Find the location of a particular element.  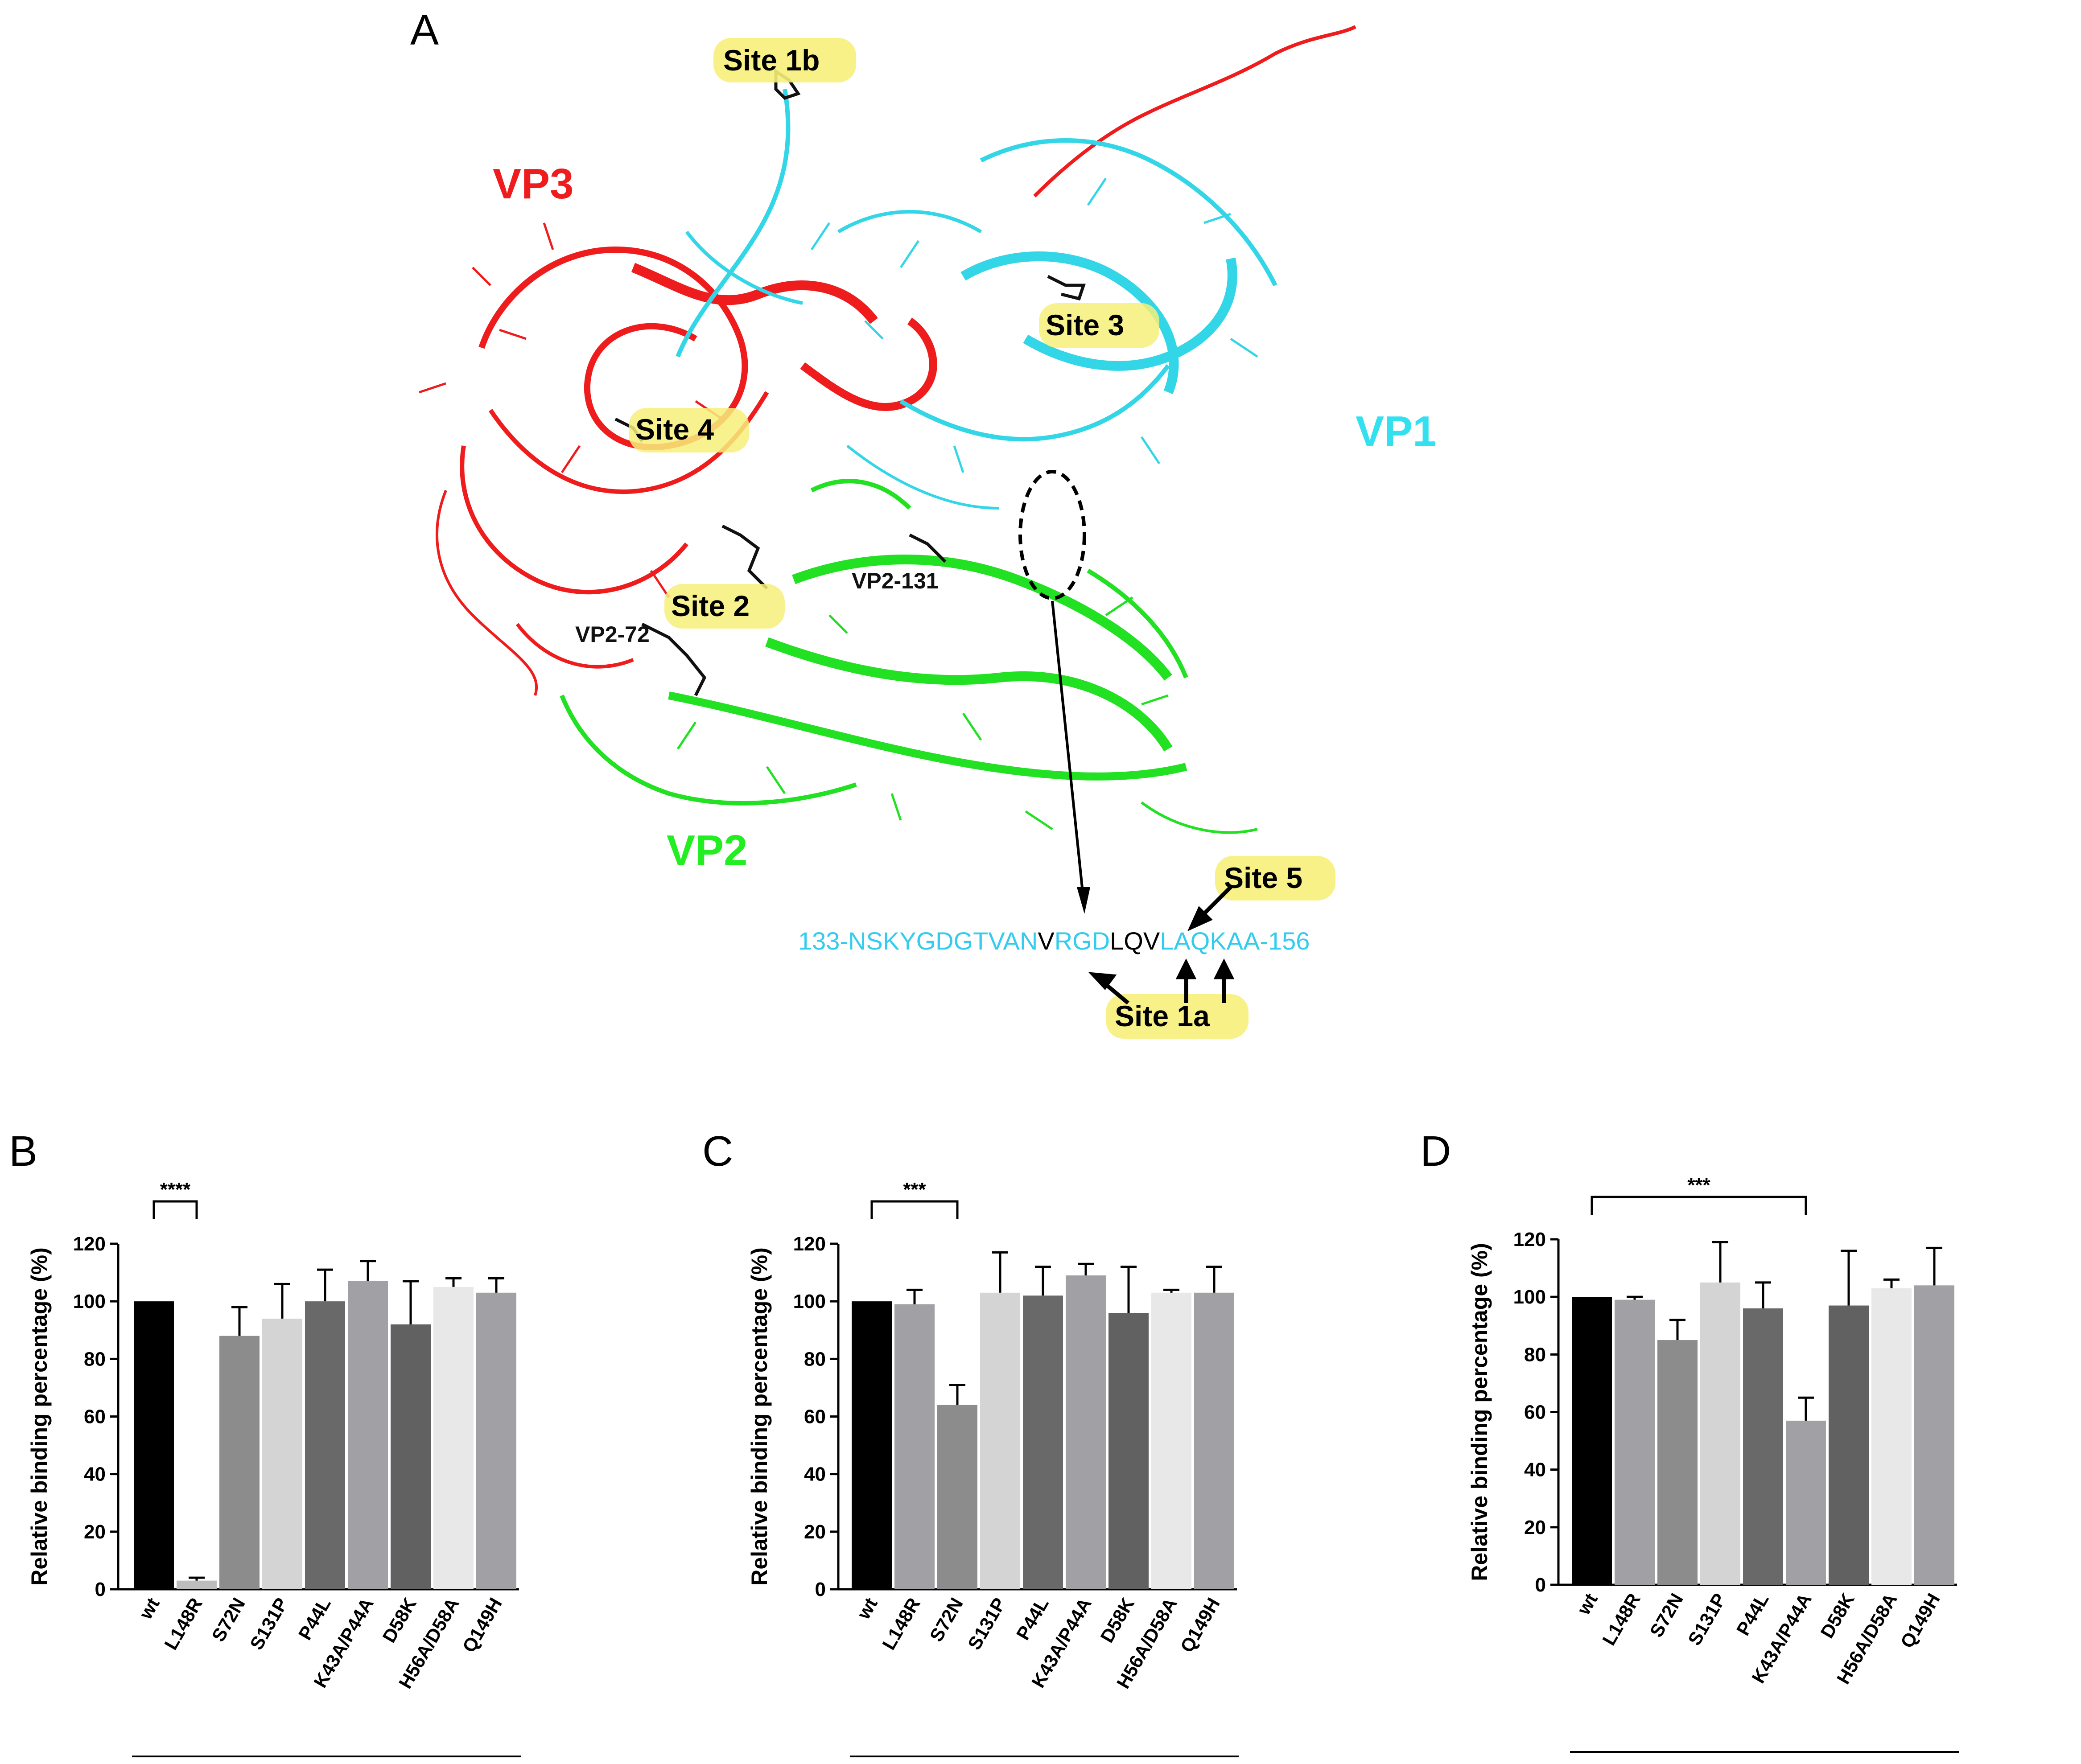

svg-text: Site 5 is located at coordinates (1263, 878).